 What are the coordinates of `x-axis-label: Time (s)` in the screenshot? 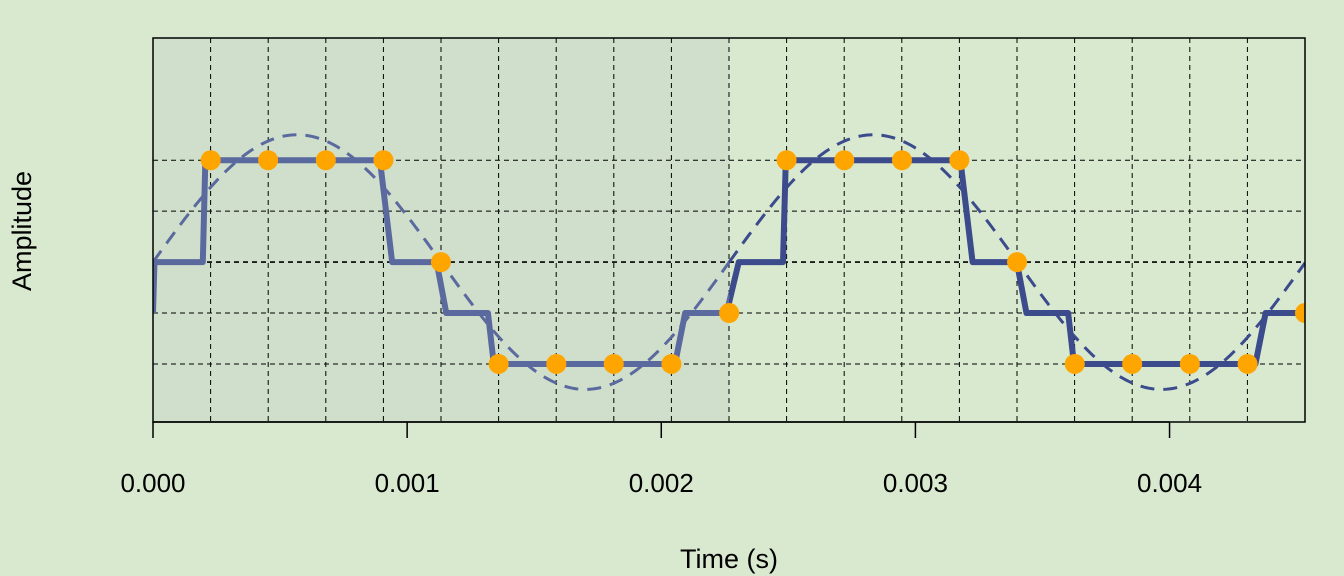 It's located at (729, 559).